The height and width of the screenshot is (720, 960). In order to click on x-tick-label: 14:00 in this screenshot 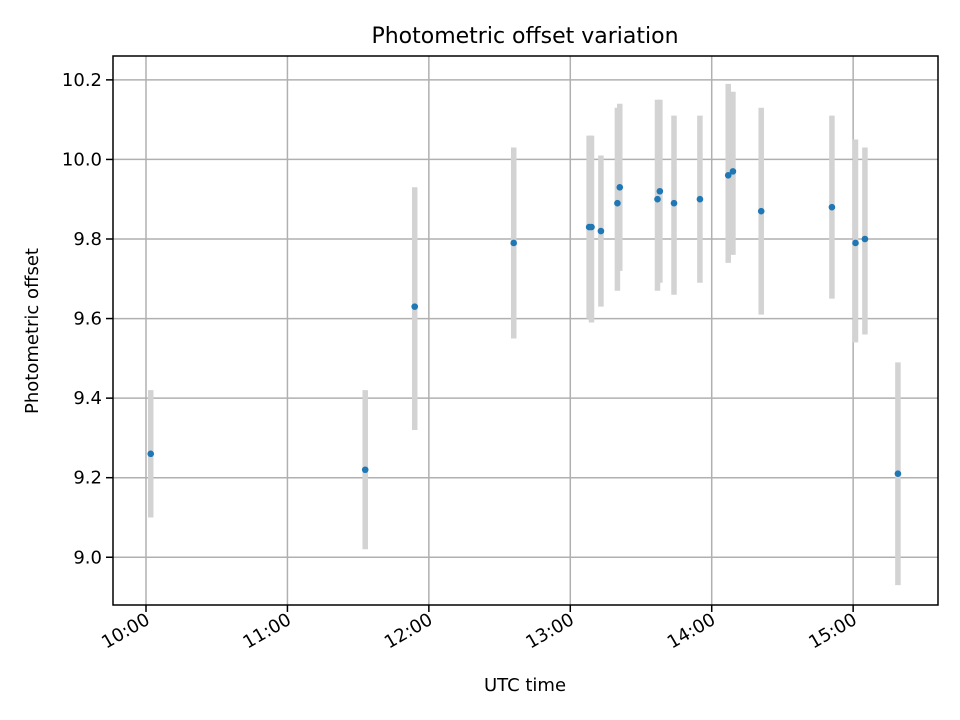, I will do `click(691, 631)`.